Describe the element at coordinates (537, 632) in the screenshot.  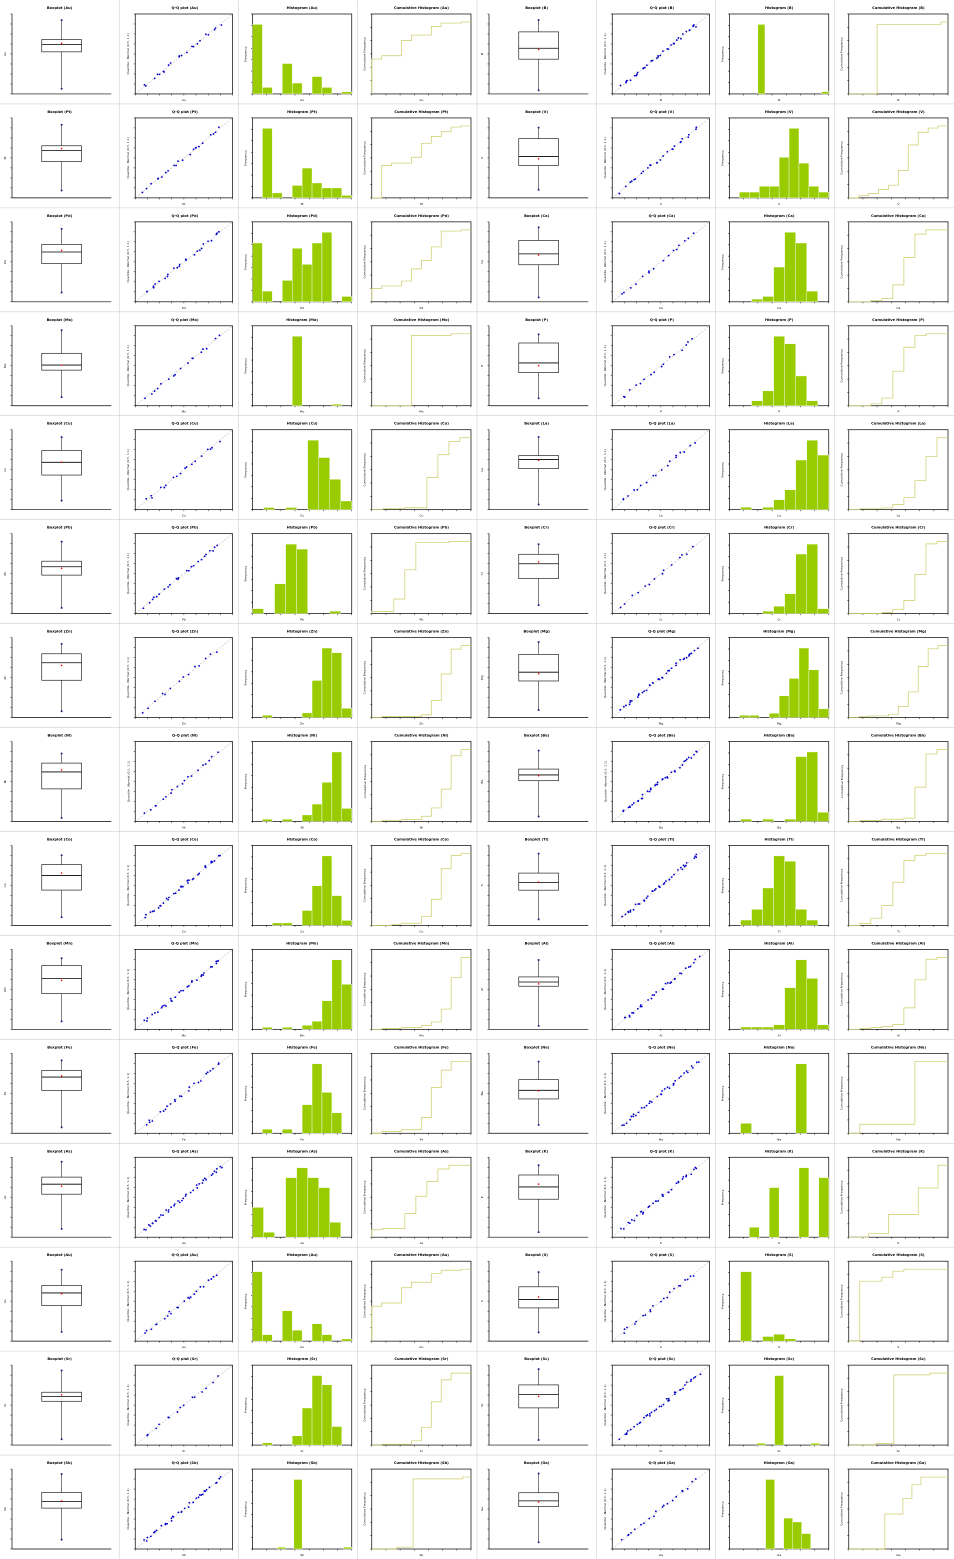
I see `boxplot-title: Boxplot (Mg)` at that location.